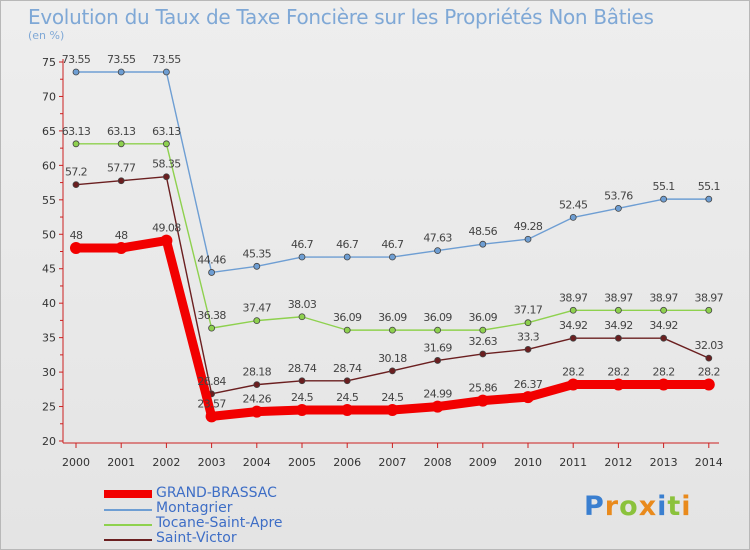 The height and width of the screenshot is (550, 750). Describe the element at coordinates (709, 310) in the screenshot. I see `point-tocane-saint-apre-2014` at that location.